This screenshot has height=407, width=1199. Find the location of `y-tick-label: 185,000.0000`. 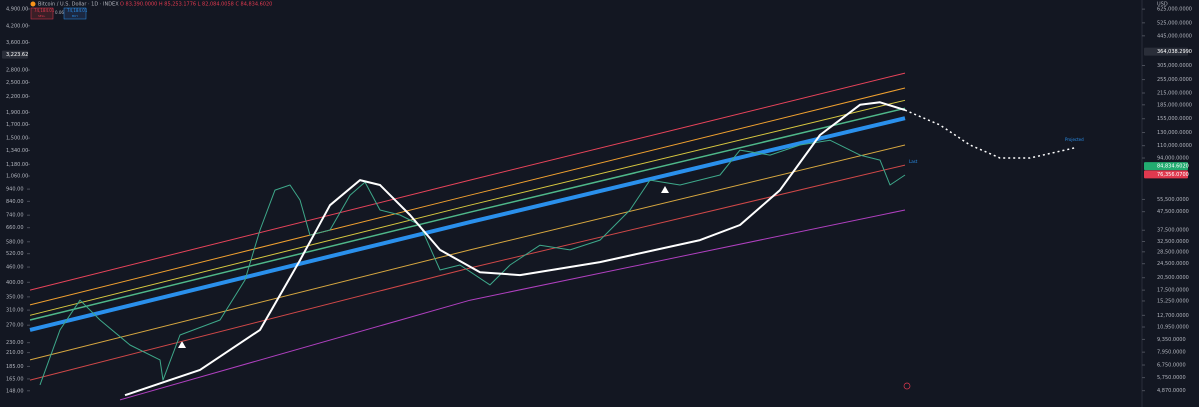

y-tick-label: 185,000.0000 is located at coordinates (1174, 105).